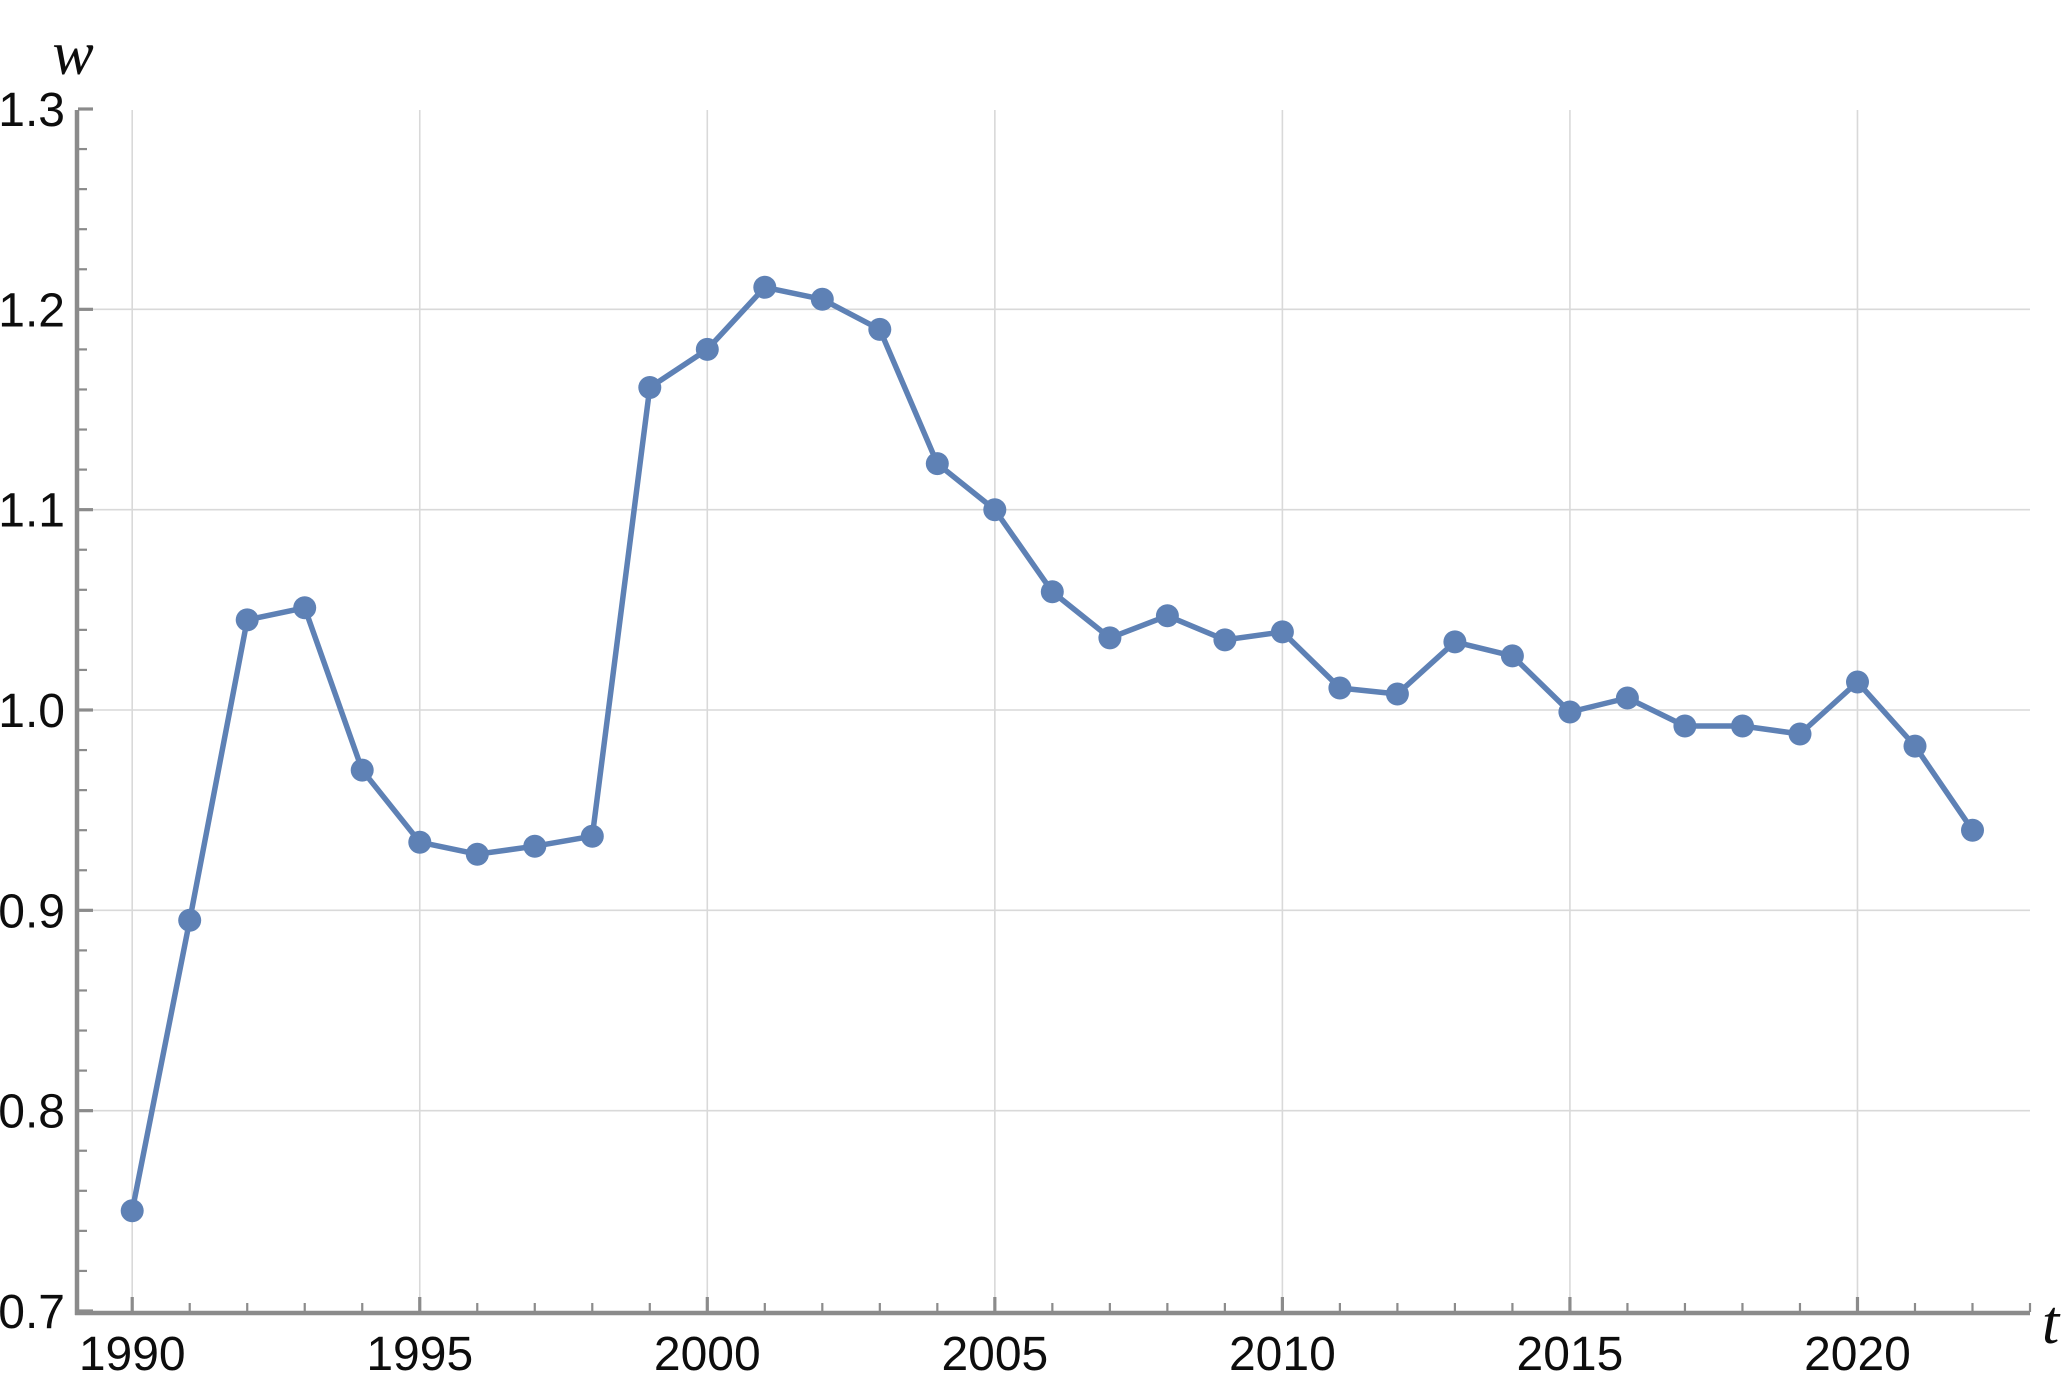 The height and width of the screenshot is (1386, 2072). I want to click on x-tick-label: 1990, so click(132, 1354).